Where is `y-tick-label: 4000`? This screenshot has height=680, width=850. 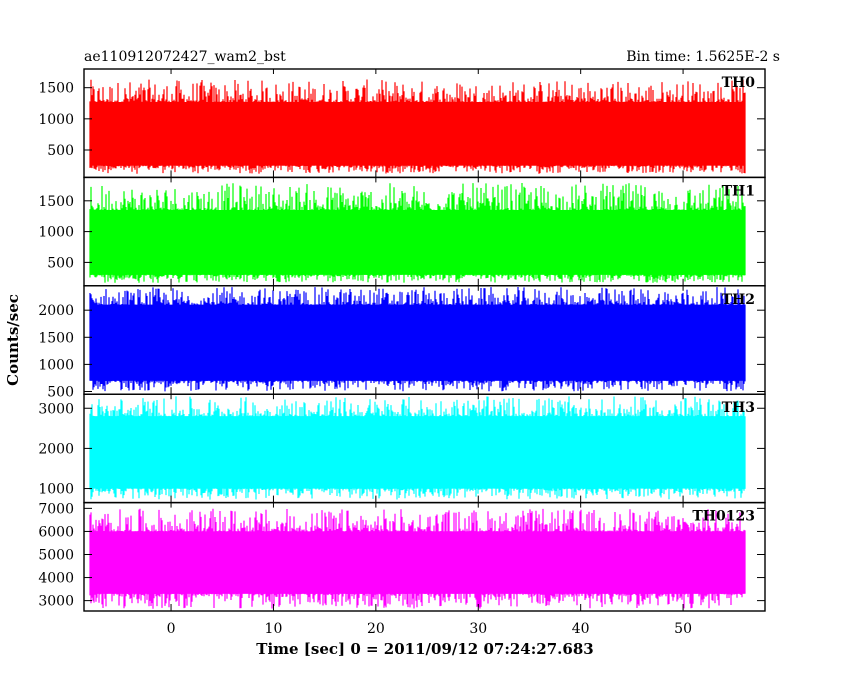
y-tick-label: 4000 is located at coordinates (56, 579).